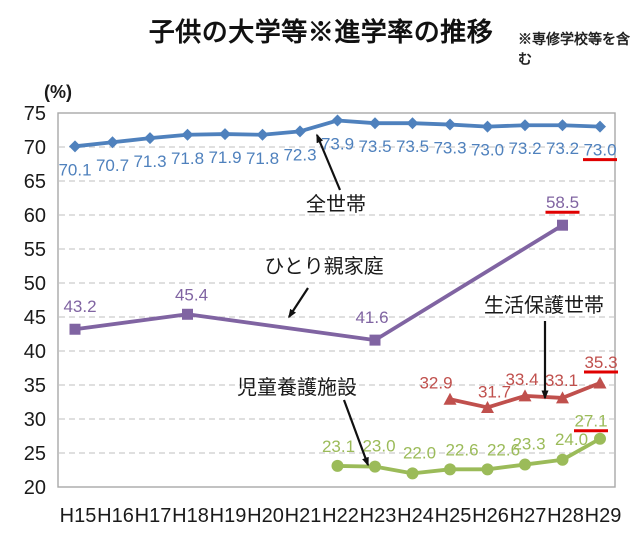 The width and height of the screenshot is (642, 533). Describe the element at coordinates (340, 516) in the screenshot. I see `x-tick-label: H22` at that location.